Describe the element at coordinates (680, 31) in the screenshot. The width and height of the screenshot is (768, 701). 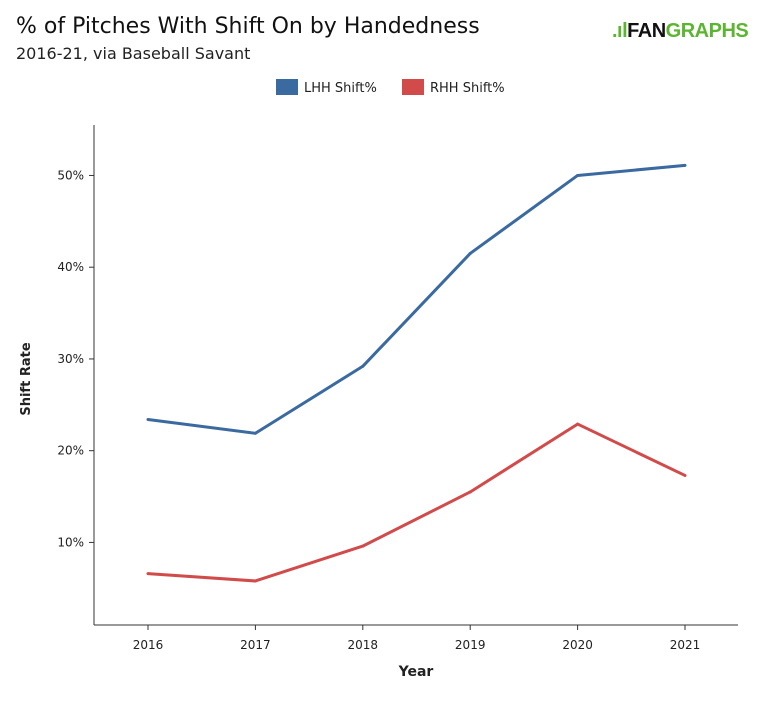
I see `fangraphs-logo: .ılFANGRAPHS` at that location.